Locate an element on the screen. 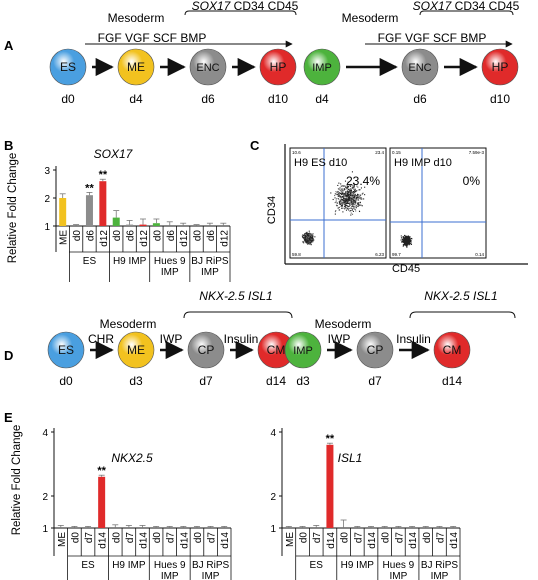 Image resolution: width=538 pixels, height=580 pixels. cell-node-enc is located at coordinates (208, 67).